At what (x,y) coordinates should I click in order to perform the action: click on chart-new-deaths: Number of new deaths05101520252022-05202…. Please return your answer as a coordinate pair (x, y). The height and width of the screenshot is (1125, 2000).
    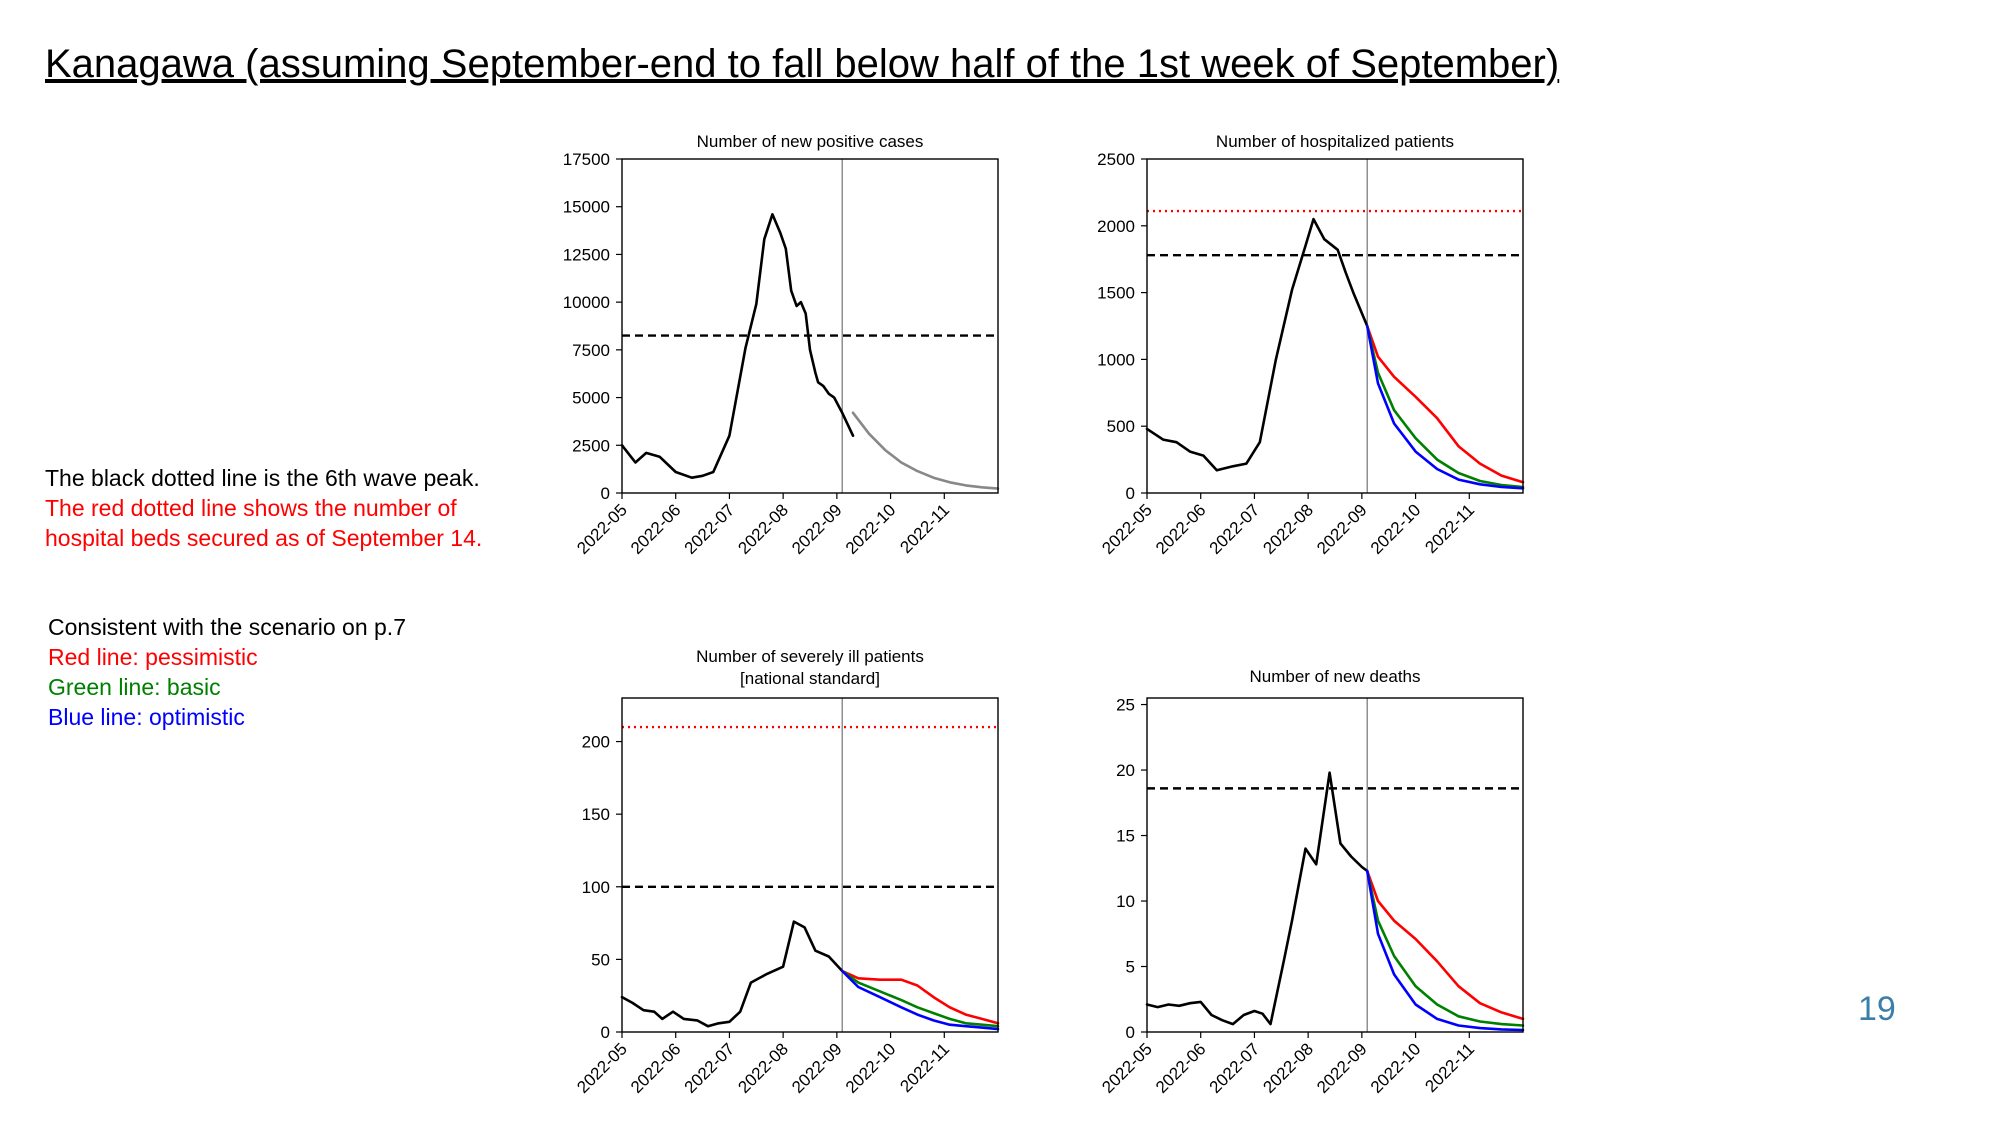
    Looking at the image, I should click on (1311, 882).